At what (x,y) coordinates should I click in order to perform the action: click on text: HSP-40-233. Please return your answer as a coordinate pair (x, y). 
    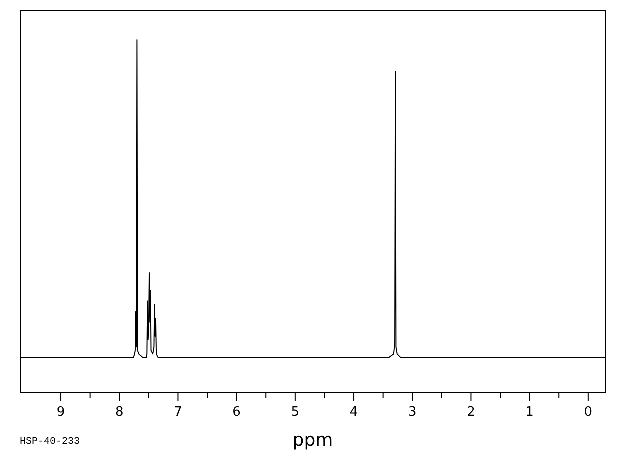
    Looking at the image, I should click on (50, 442).